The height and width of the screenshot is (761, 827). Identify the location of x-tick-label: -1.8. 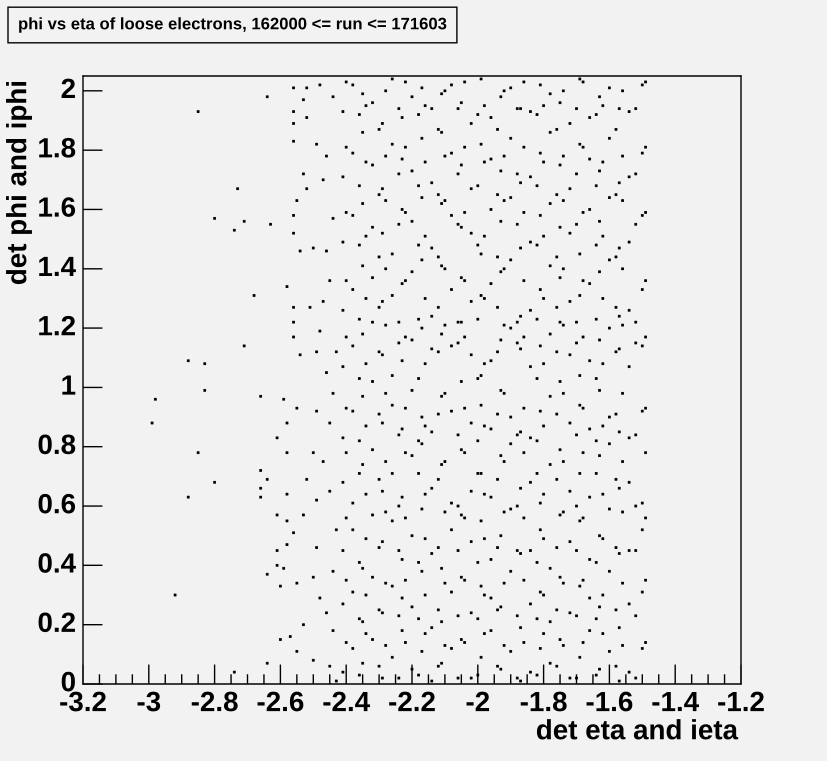
(543, 702).